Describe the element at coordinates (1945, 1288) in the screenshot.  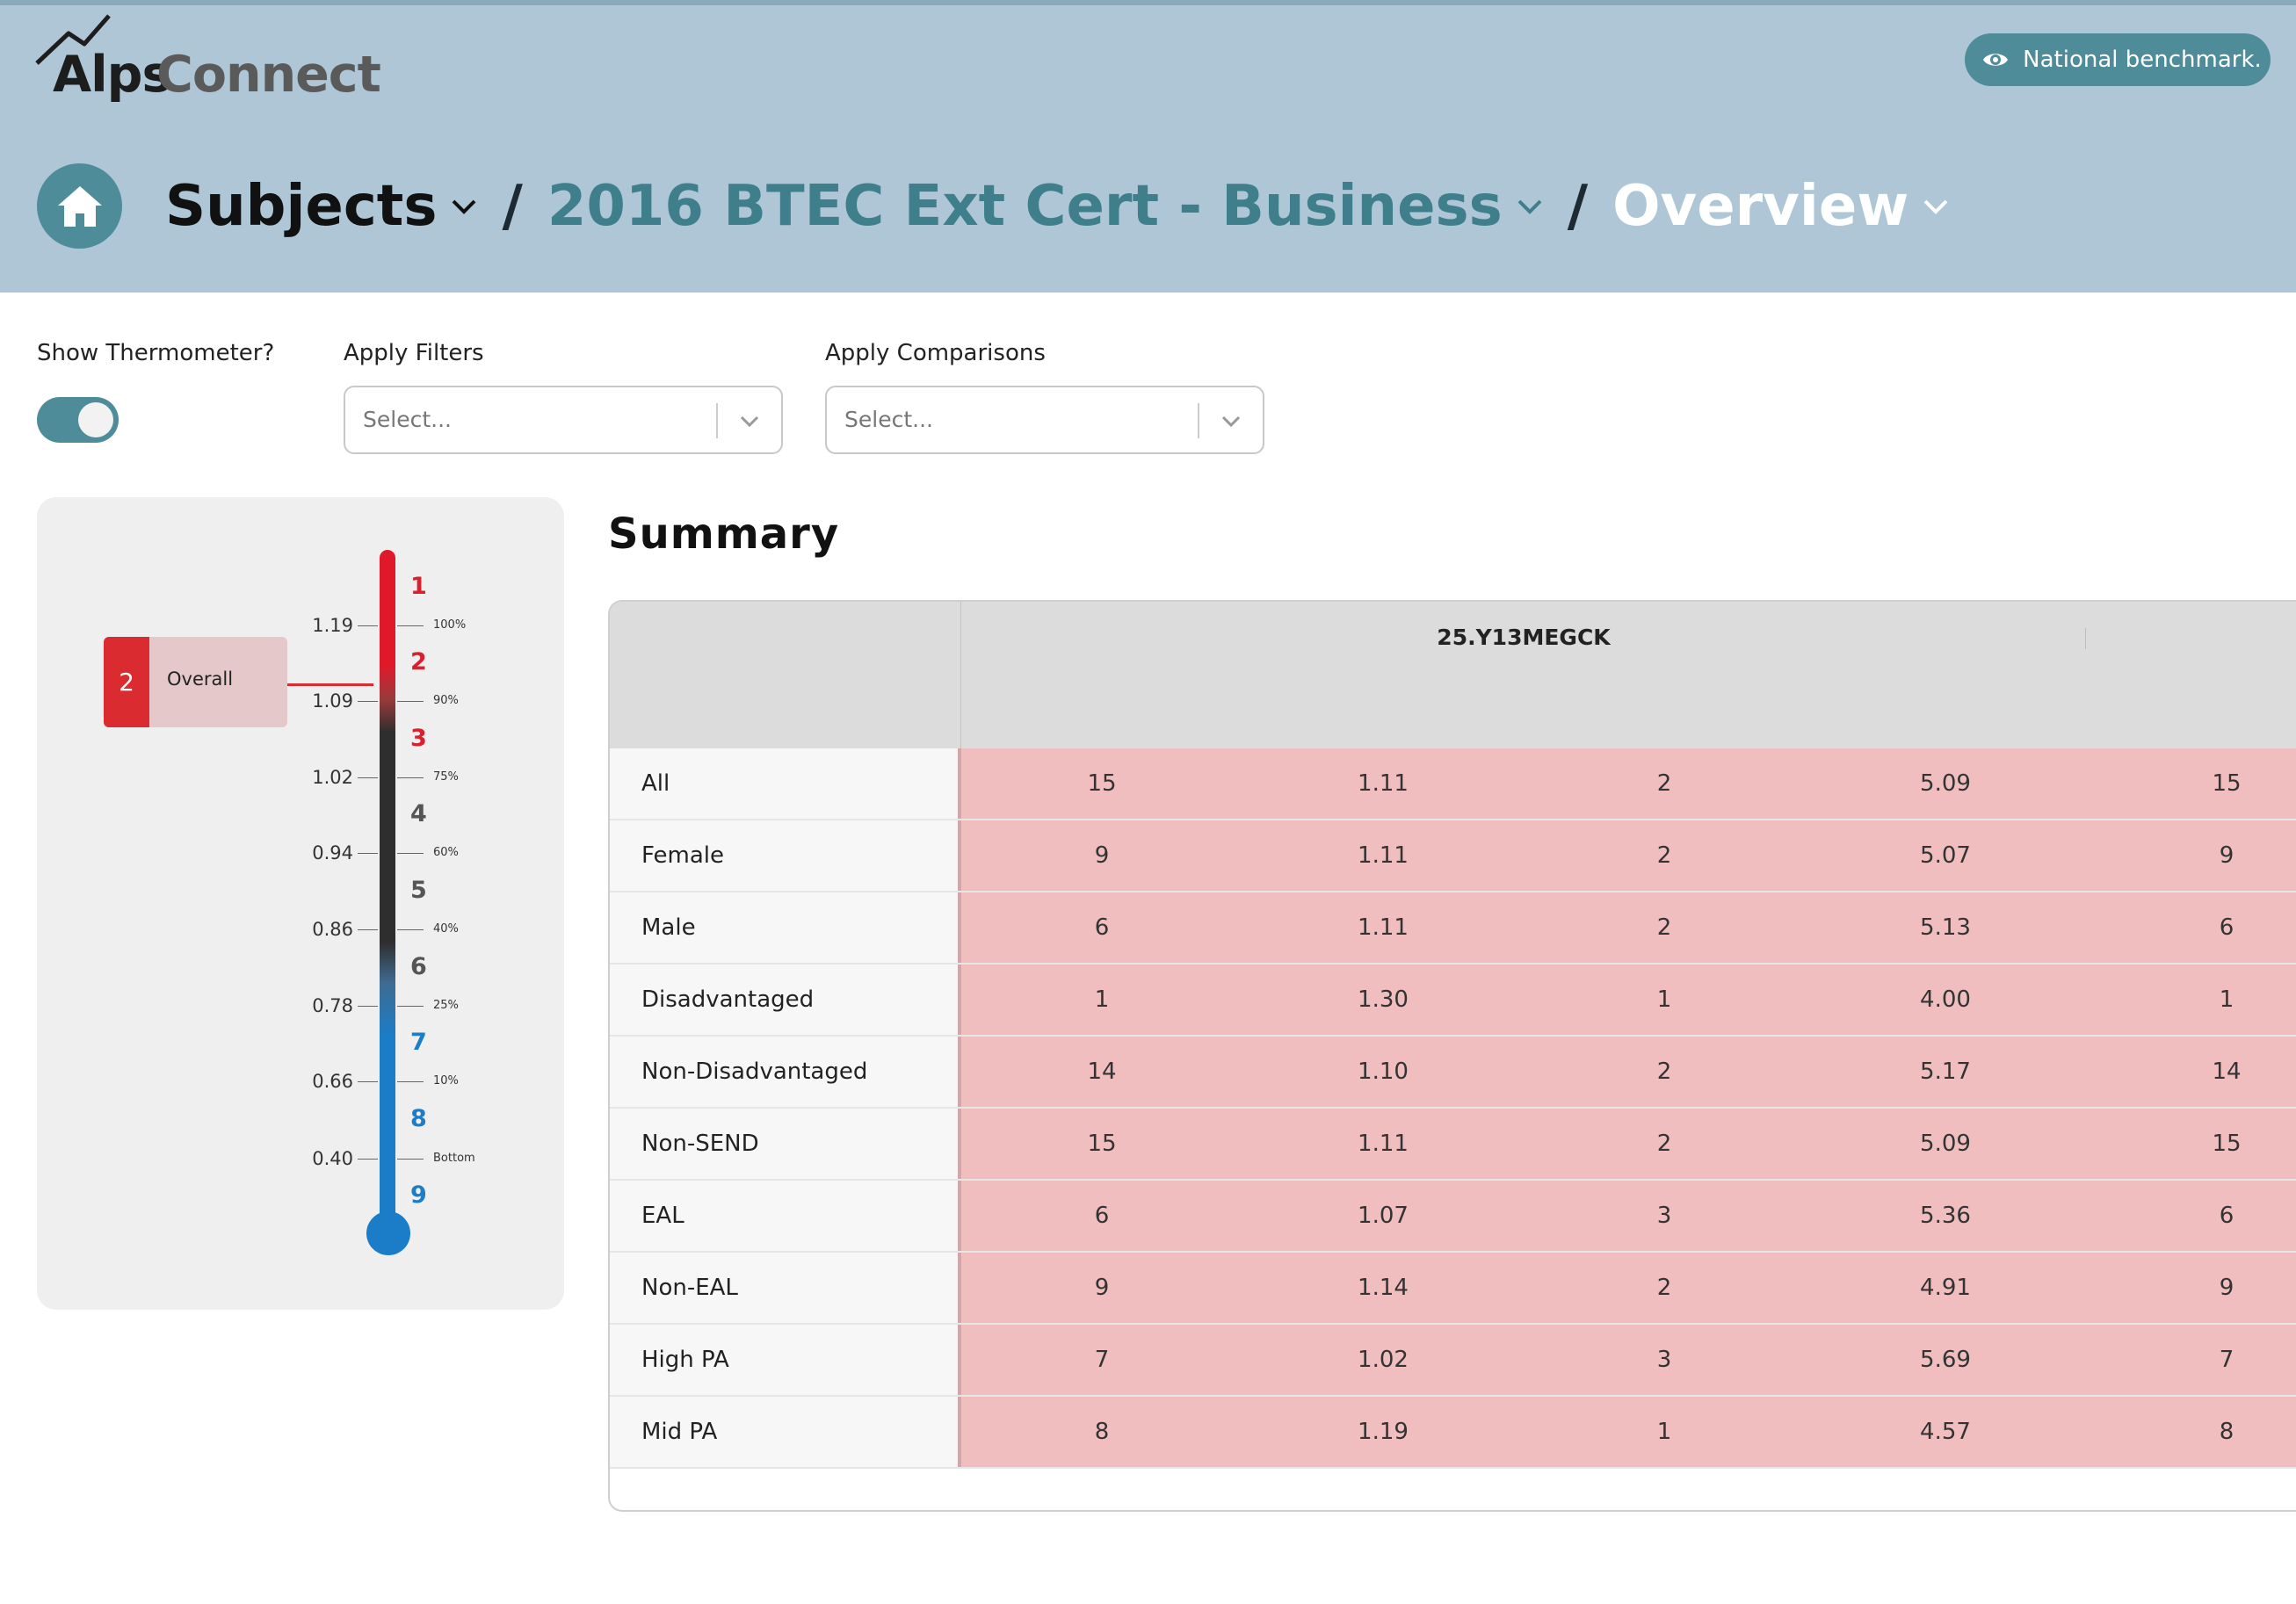
I see `table-cell: 4.91` at that location.